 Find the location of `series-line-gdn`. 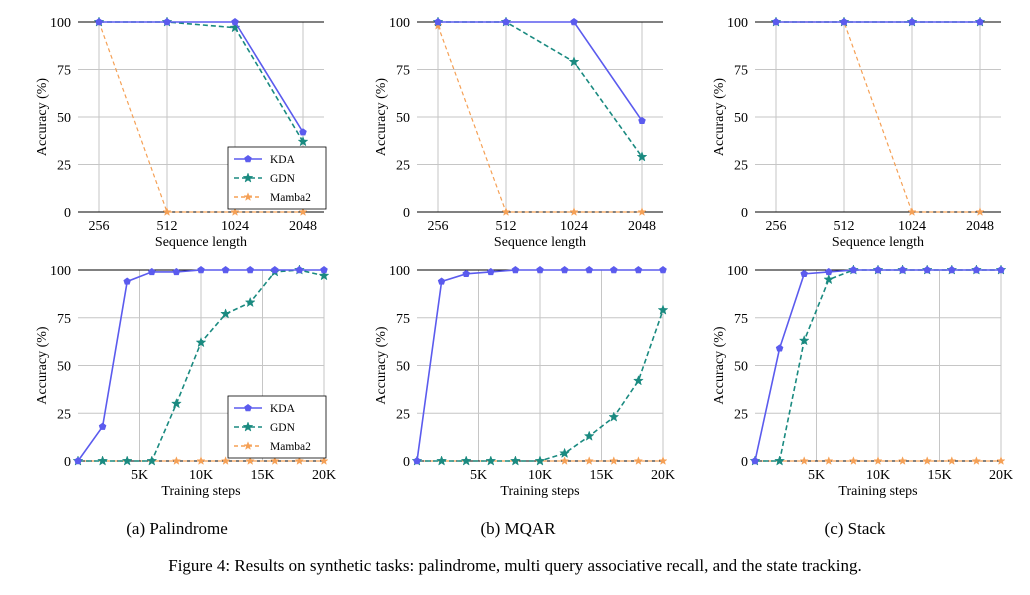

series-line-gdn is located at coordinates (540, 89).